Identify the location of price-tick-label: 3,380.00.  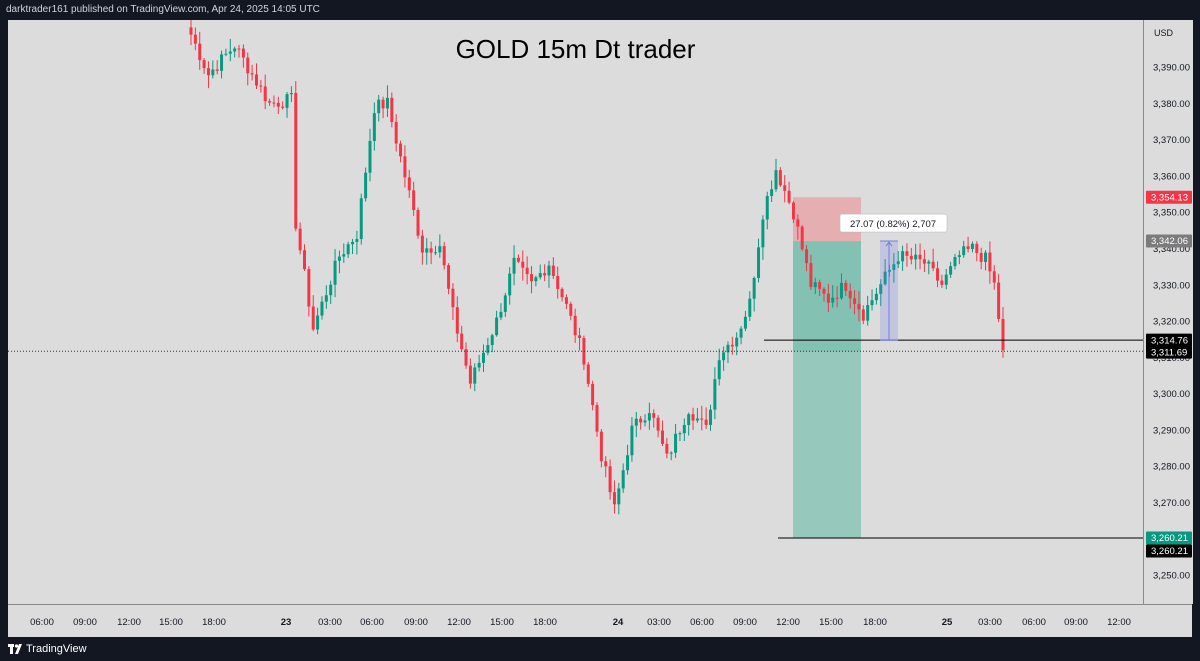
(1171, 104).